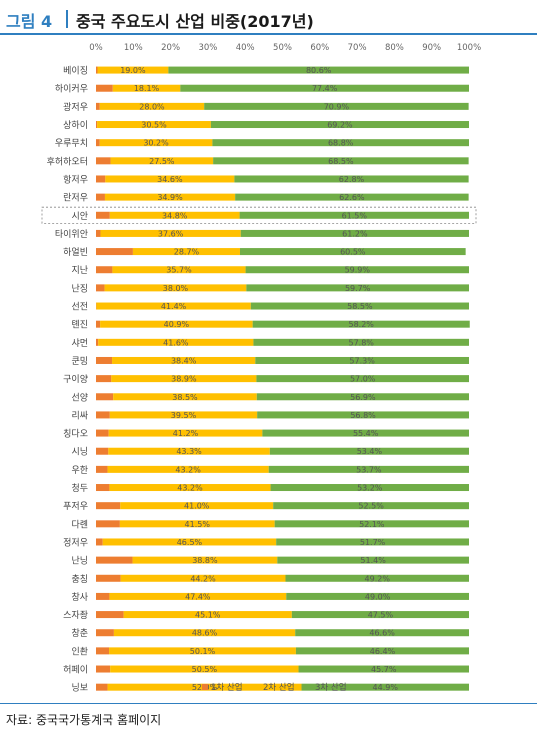 Image resolution: width=537 pixels, height=735 pixels. What do you see at coordinates (75, 506) in the screenshot?
I see `category-label: 푸저우` at bounding box center [75, 506].